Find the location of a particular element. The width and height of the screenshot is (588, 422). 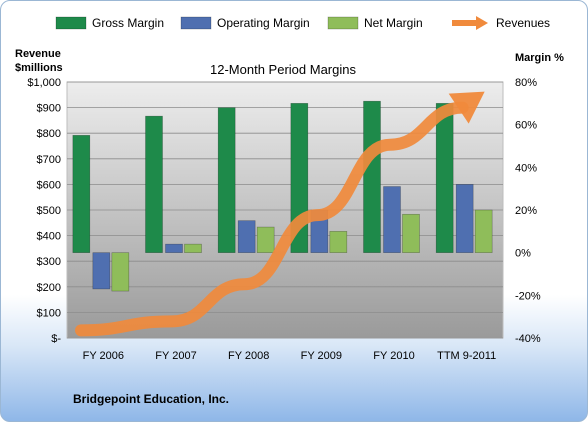

right-axis-ticks: -40% -20% 0% 20% 40% 60% 80% is located at coordinates (528, 211).